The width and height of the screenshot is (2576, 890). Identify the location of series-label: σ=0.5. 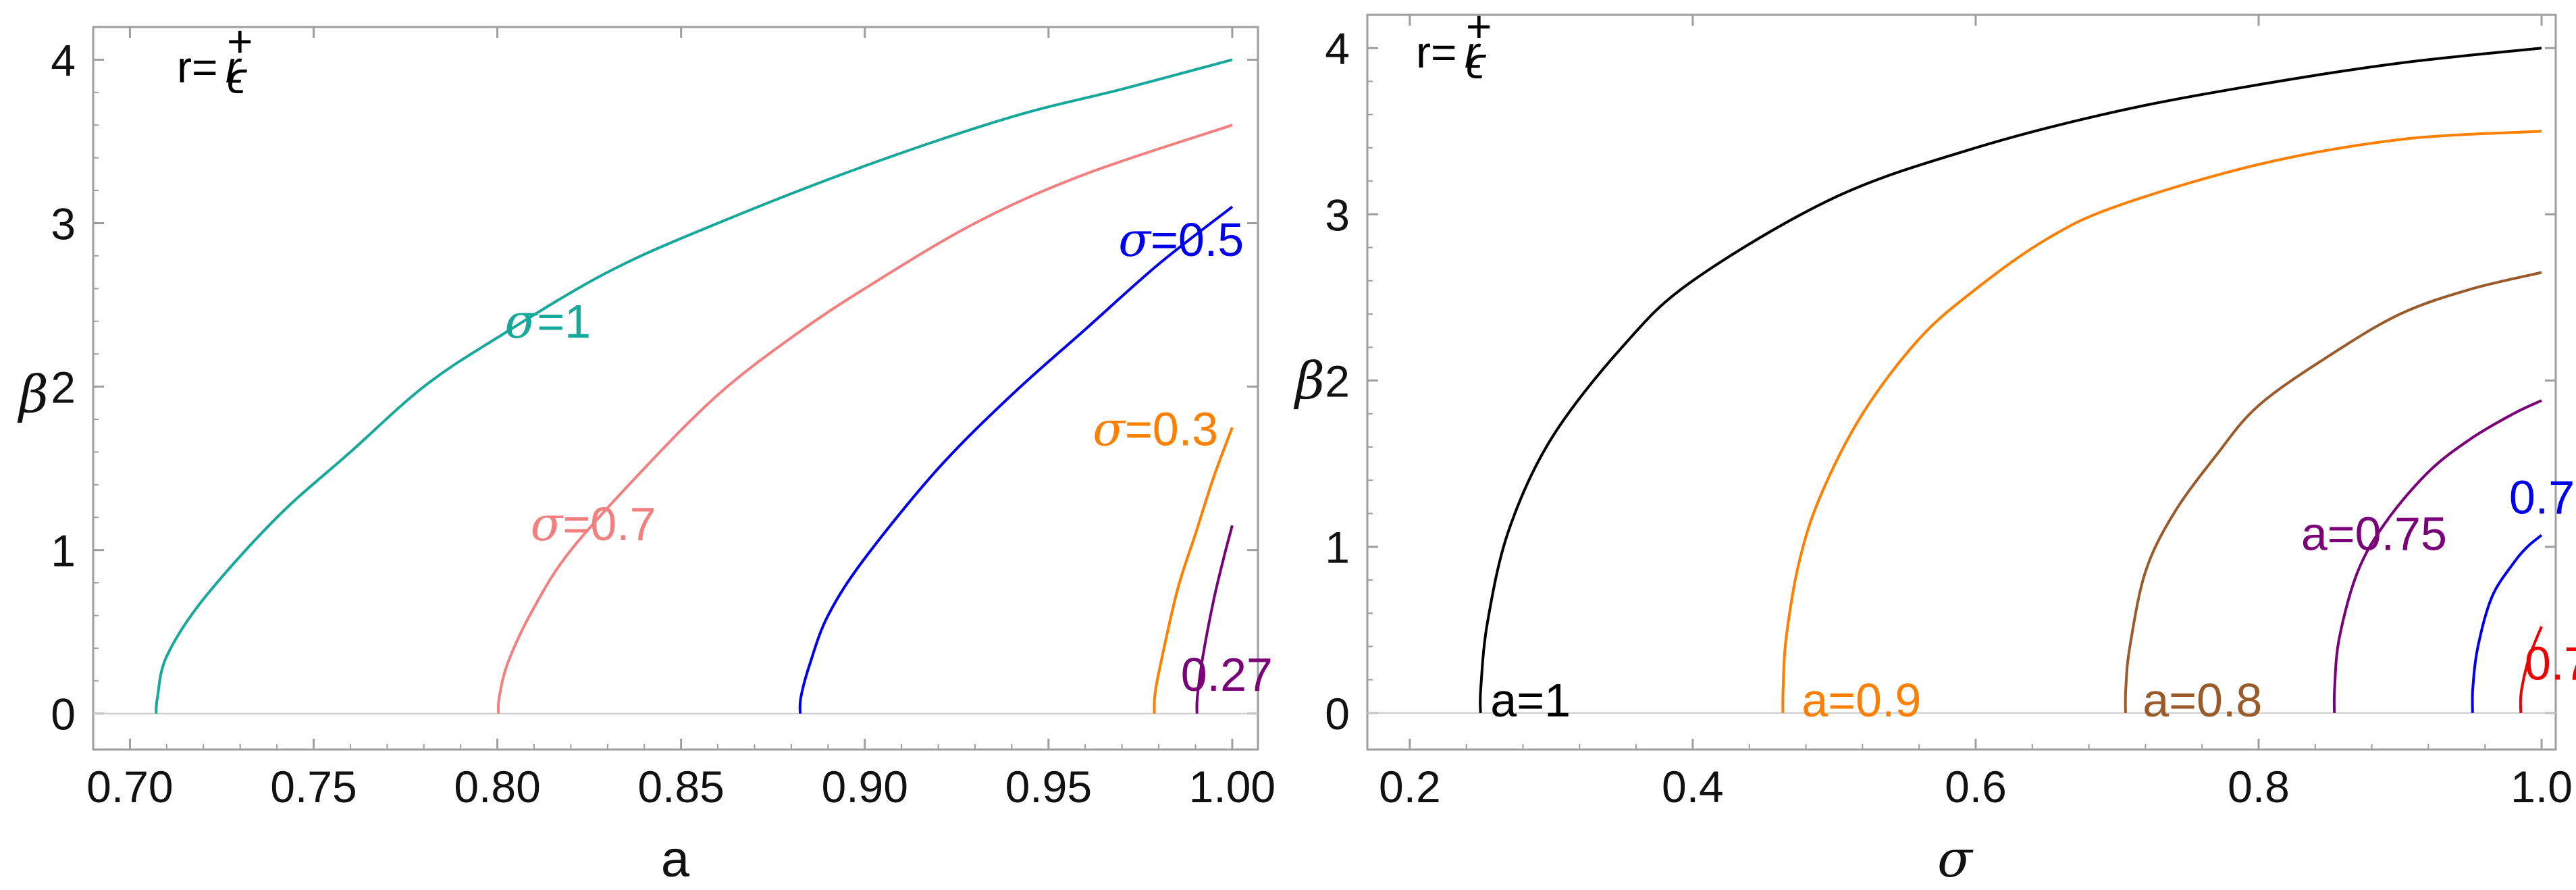
(1181, 239).